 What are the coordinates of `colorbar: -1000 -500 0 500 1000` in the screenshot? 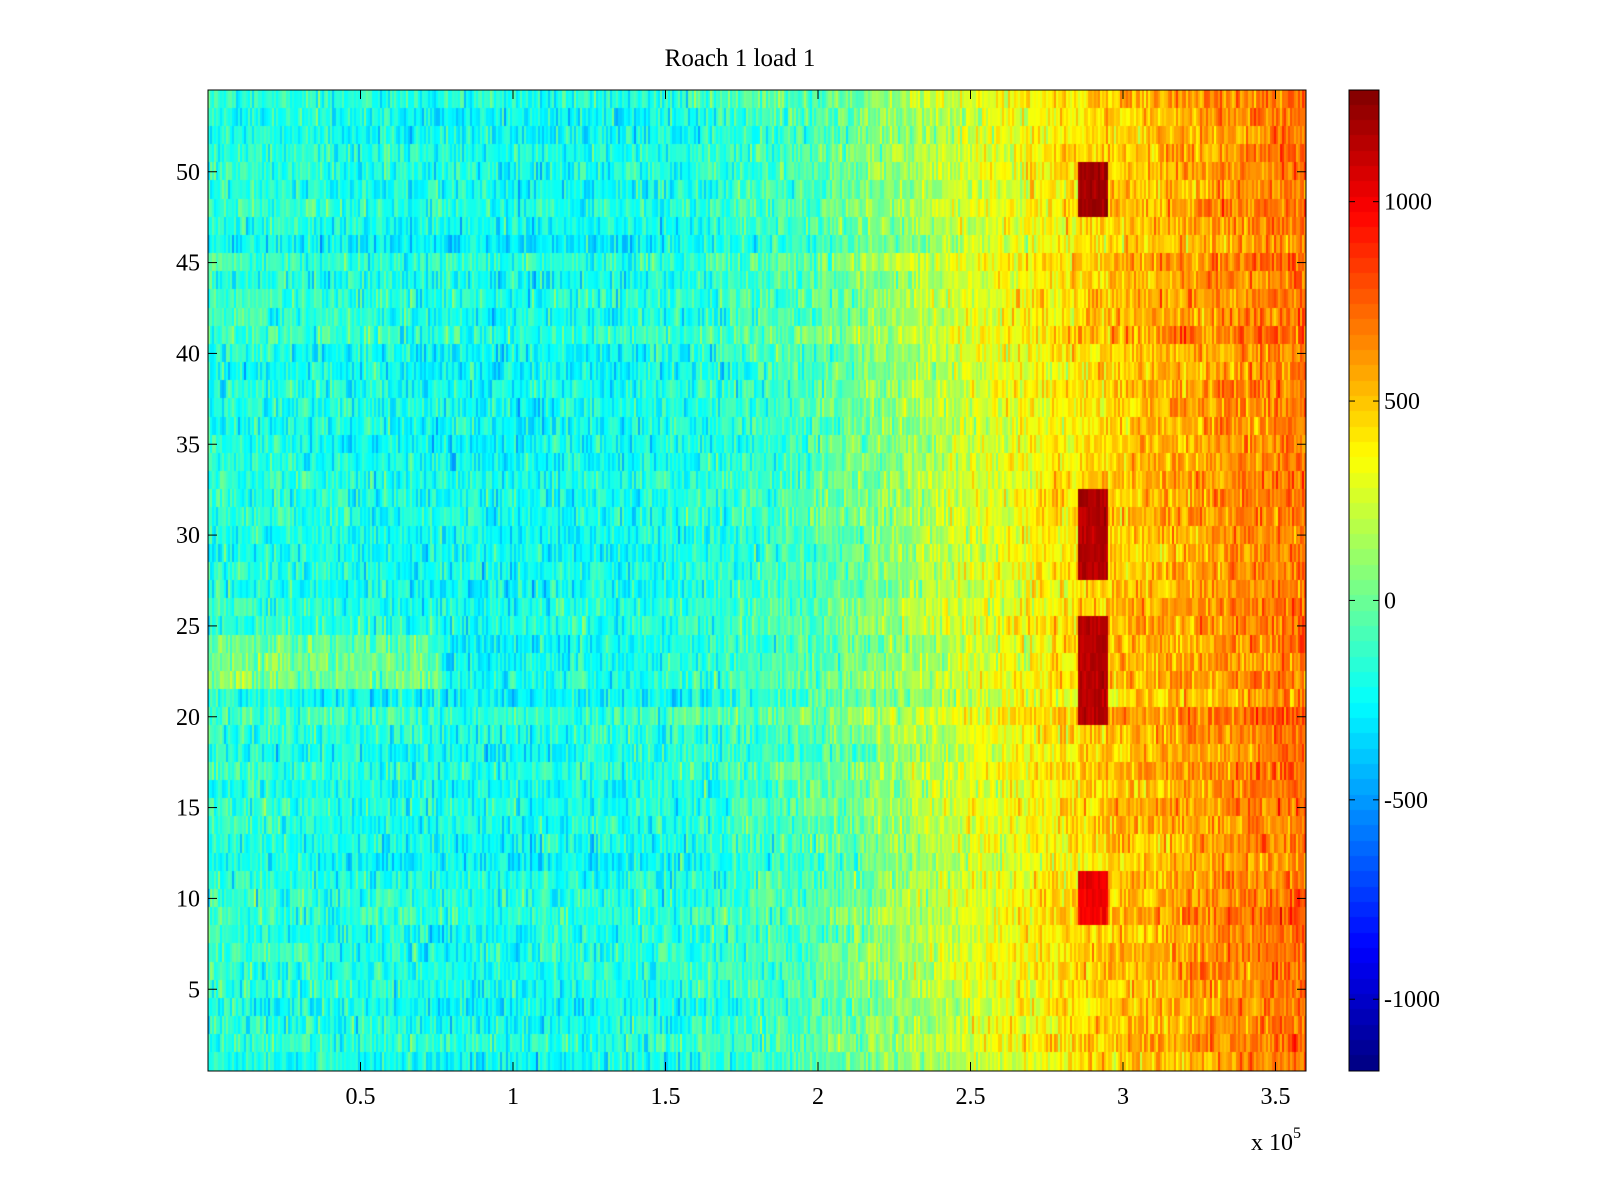 It's located at (1394, 580).